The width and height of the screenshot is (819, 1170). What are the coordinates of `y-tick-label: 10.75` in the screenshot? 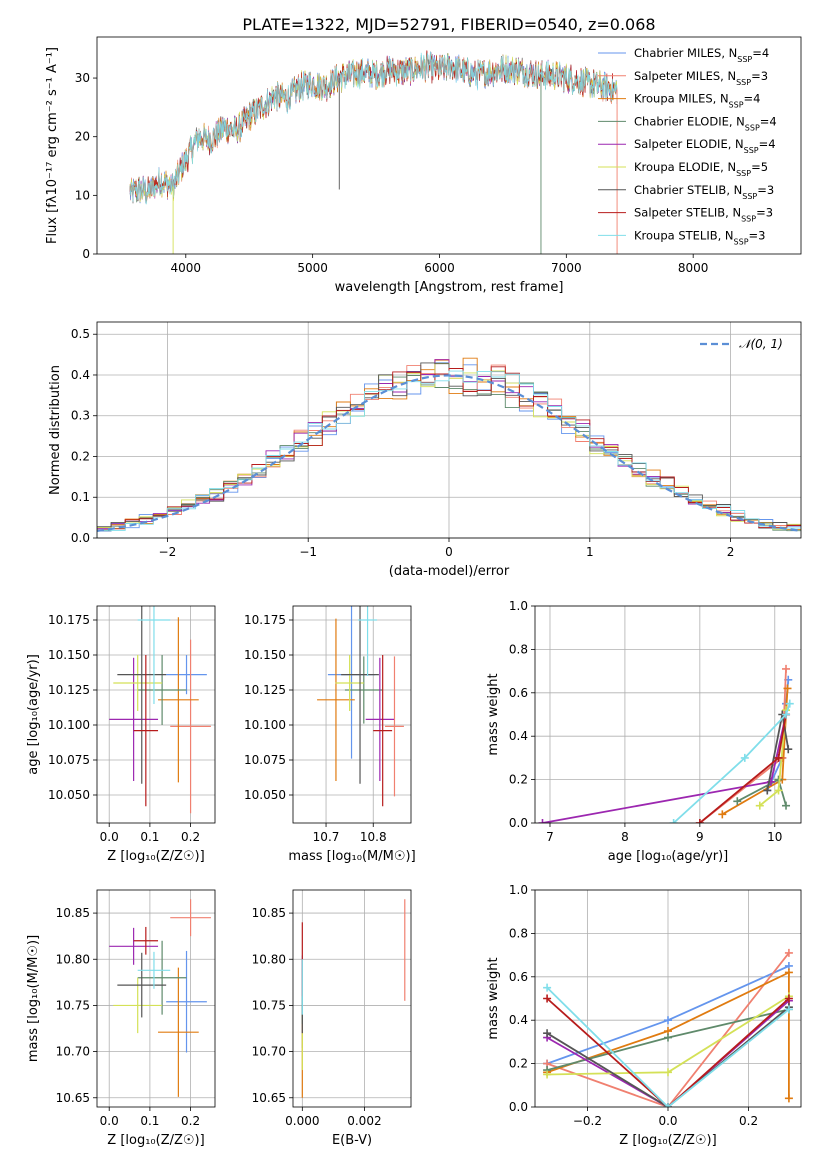 It's located at (73, 1005).